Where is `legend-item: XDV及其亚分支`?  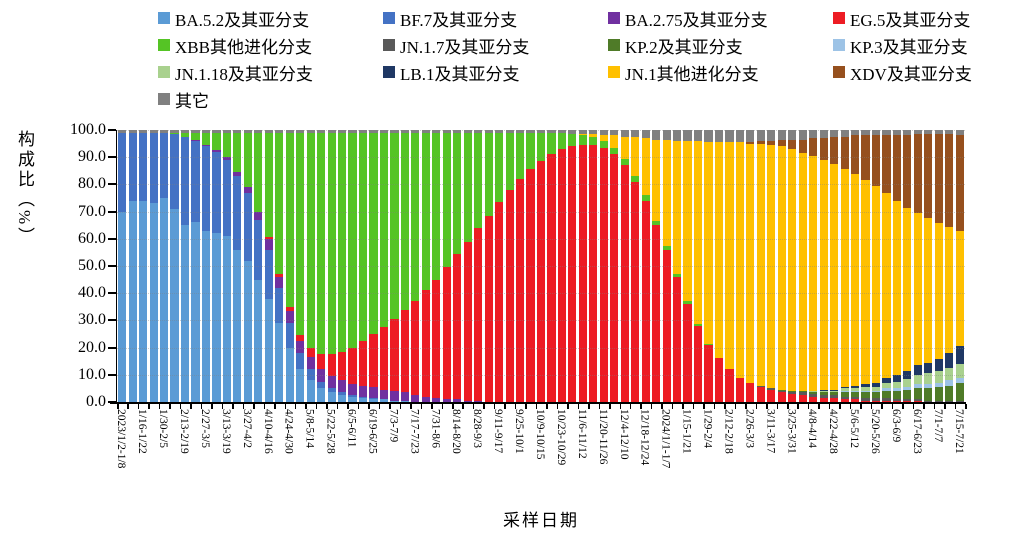
legend-item: XDV及其亚分支 is located at coordinates (928, 72).